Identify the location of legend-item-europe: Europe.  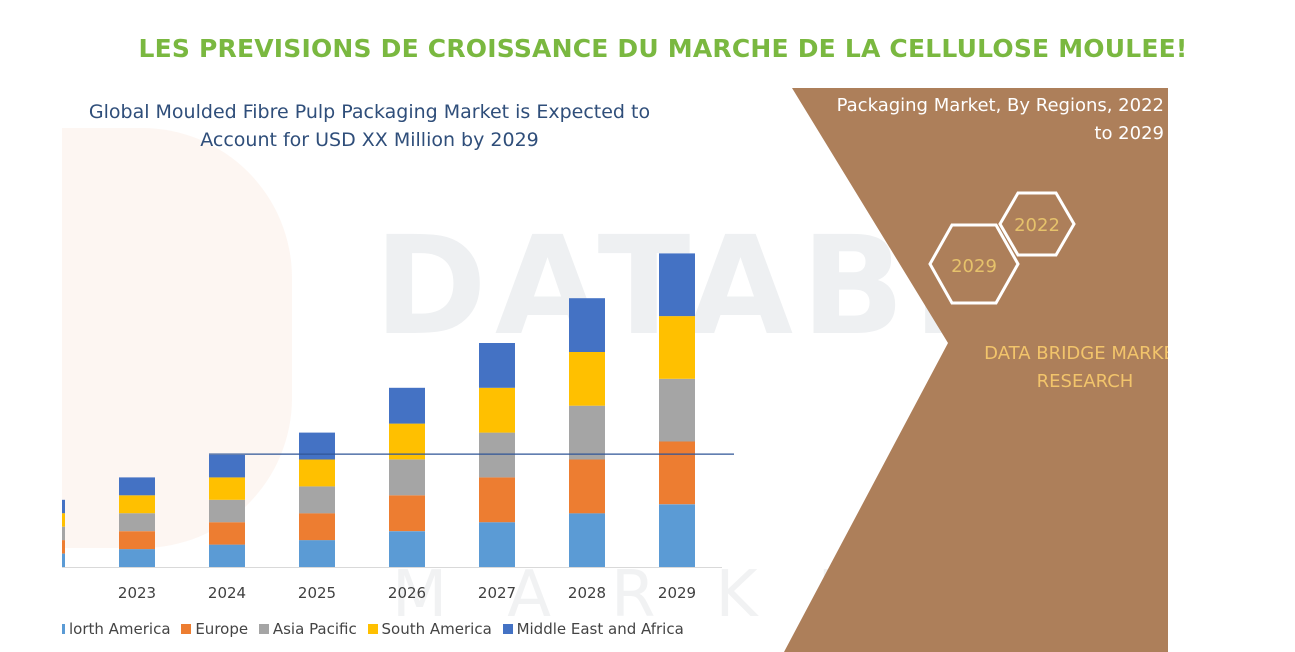
(214, 629).